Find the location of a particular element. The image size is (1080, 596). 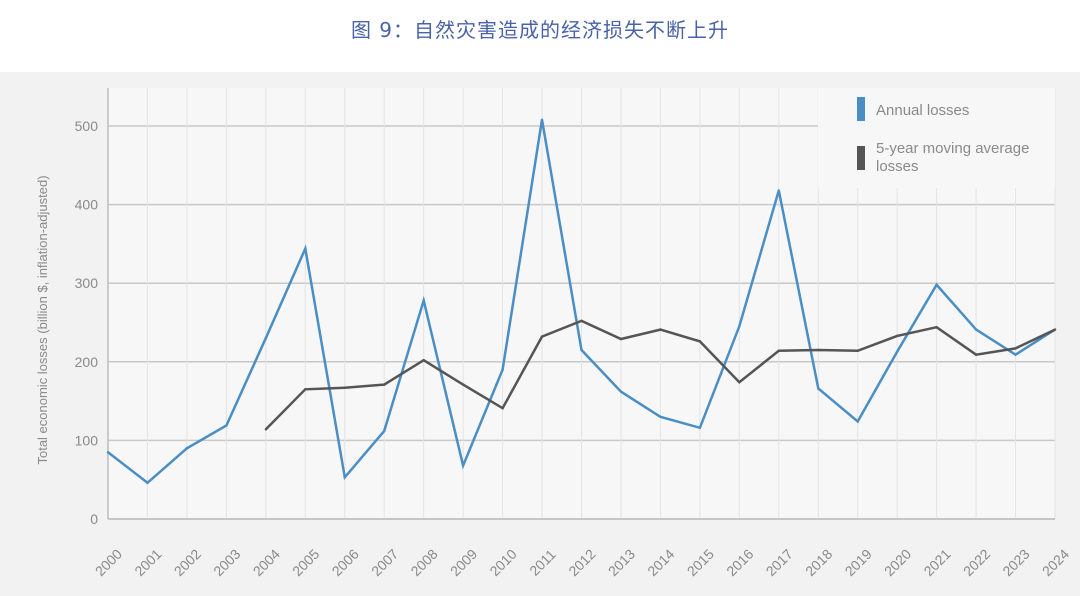

legend: Annual losses 5-year moving average losses is located at coordinates (936, 138).